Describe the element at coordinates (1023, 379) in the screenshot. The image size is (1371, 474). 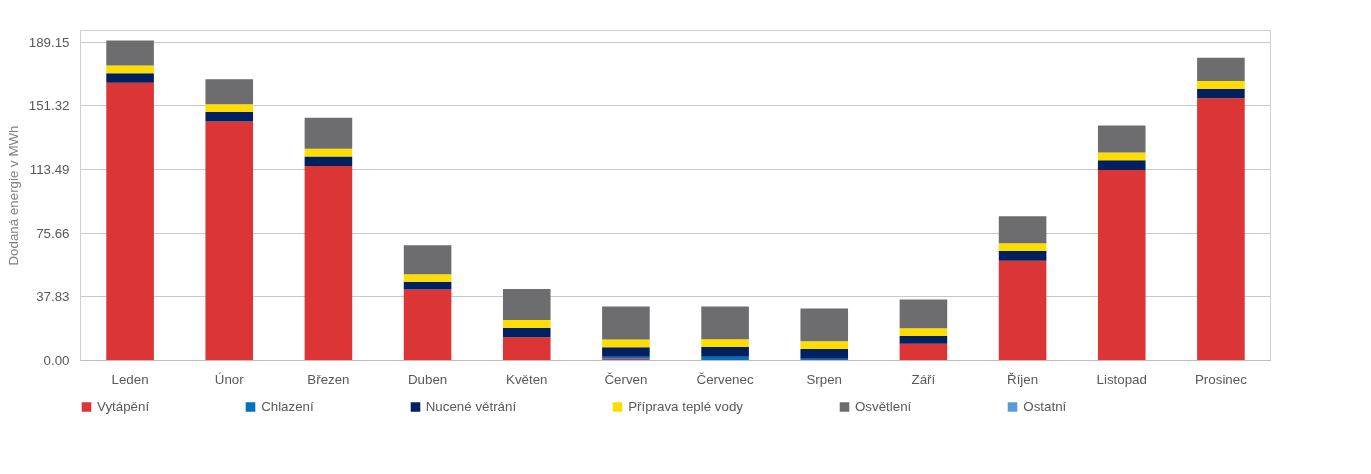
I see `x-tick-label: Říjen` at that location.